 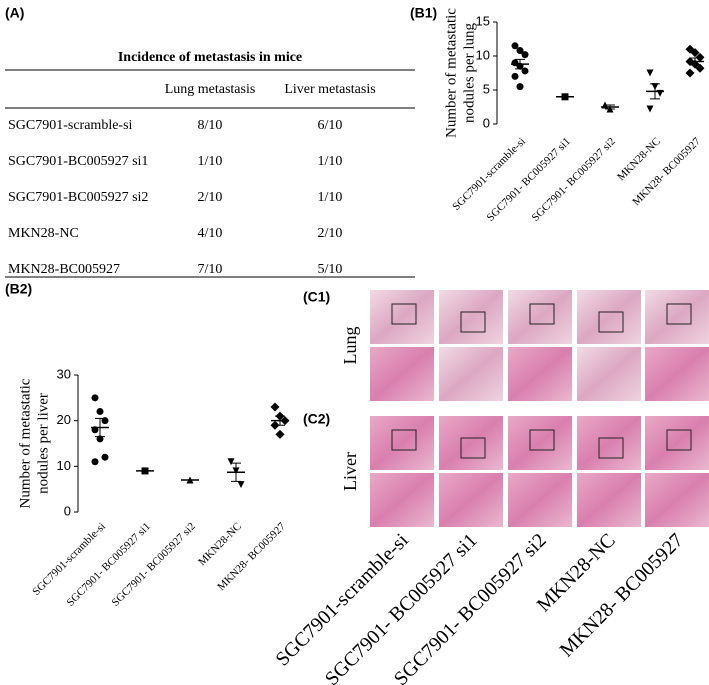 What do you see at coordinates (210, 233) in the screenshot?
I see `table-cell: 4/10` at bounding box center [210, 233].